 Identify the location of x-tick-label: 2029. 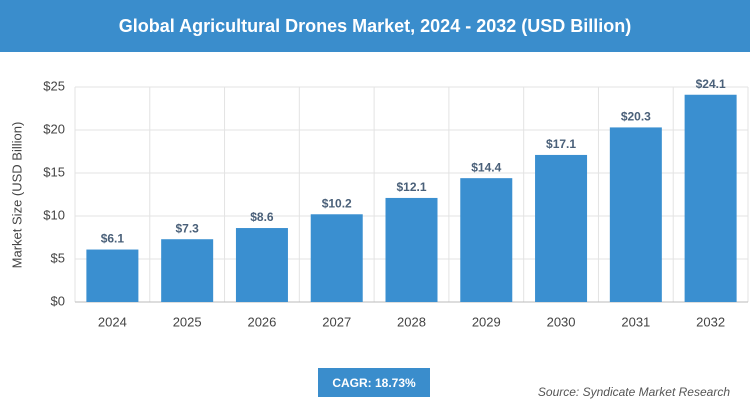
(486, 321).